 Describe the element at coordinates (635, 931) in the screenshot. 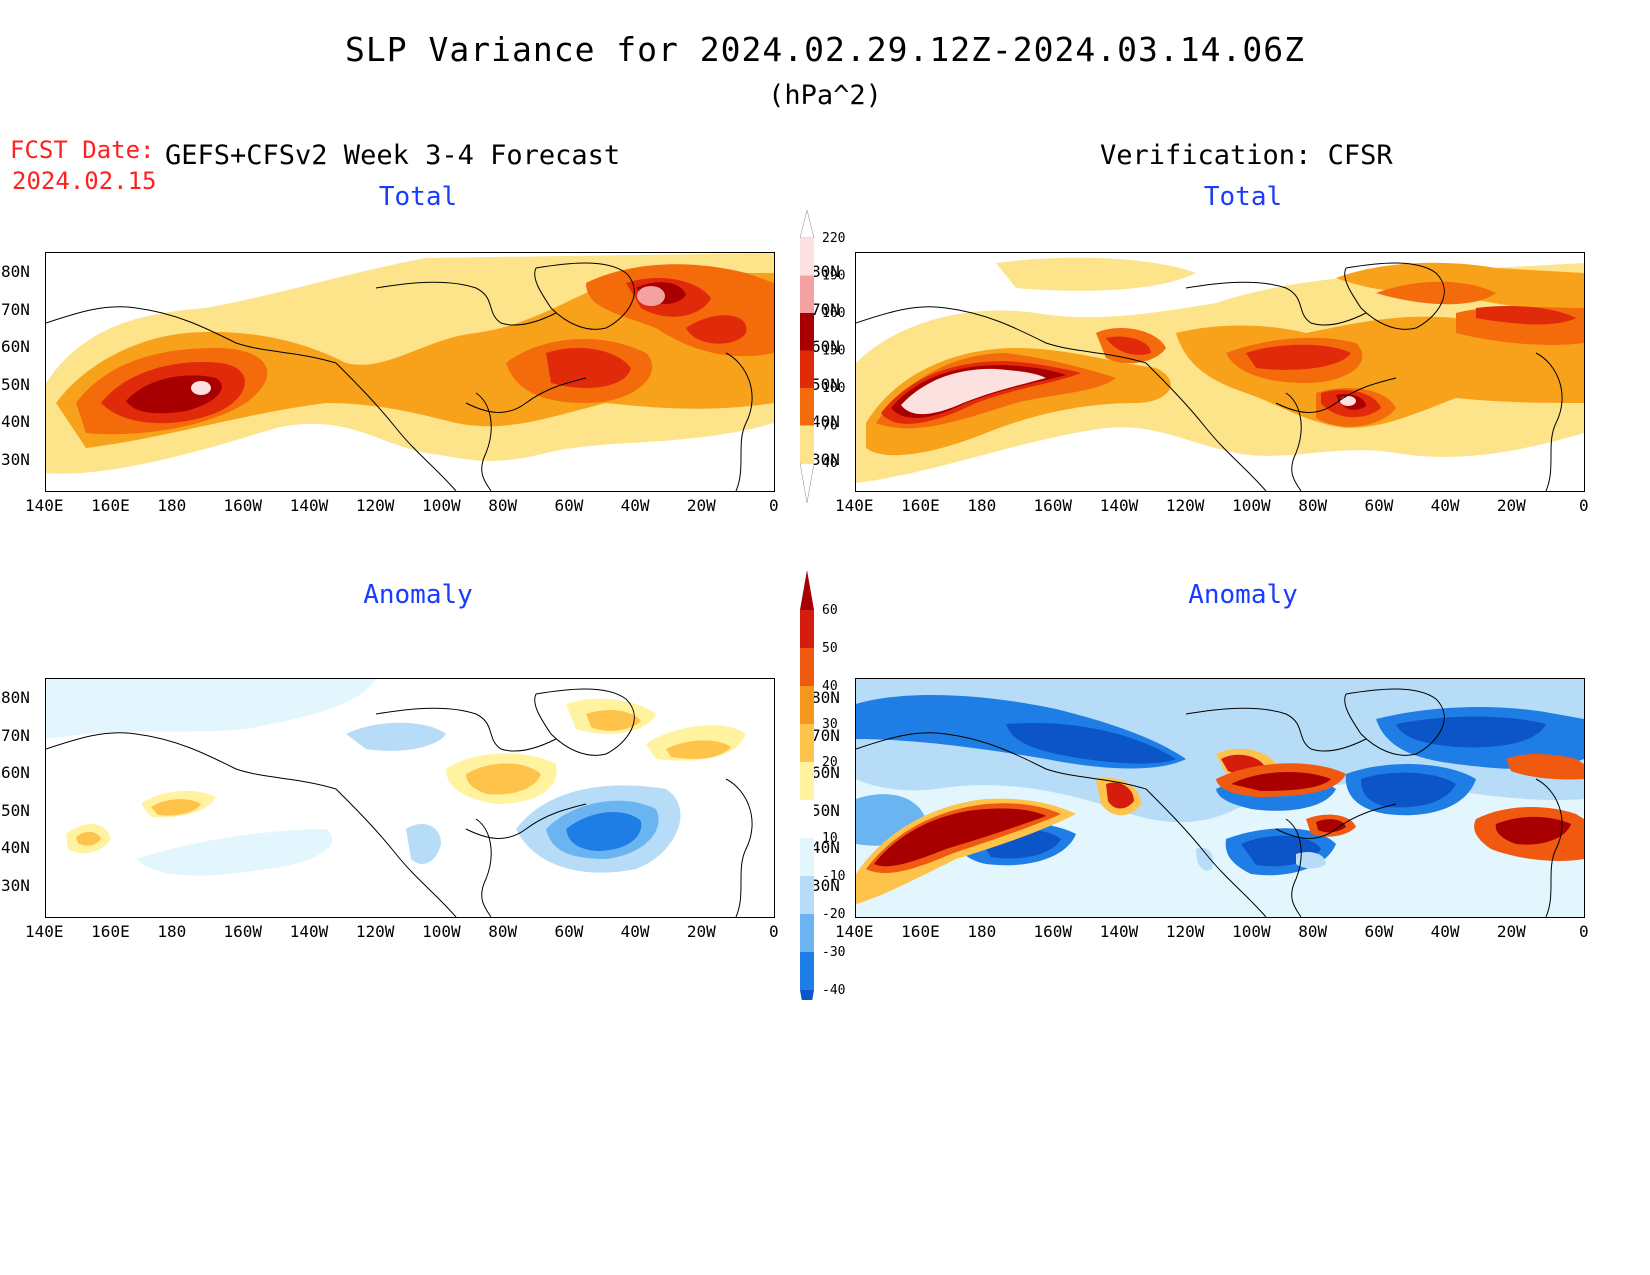

I see `lon-tick-label: 40W` at that location.